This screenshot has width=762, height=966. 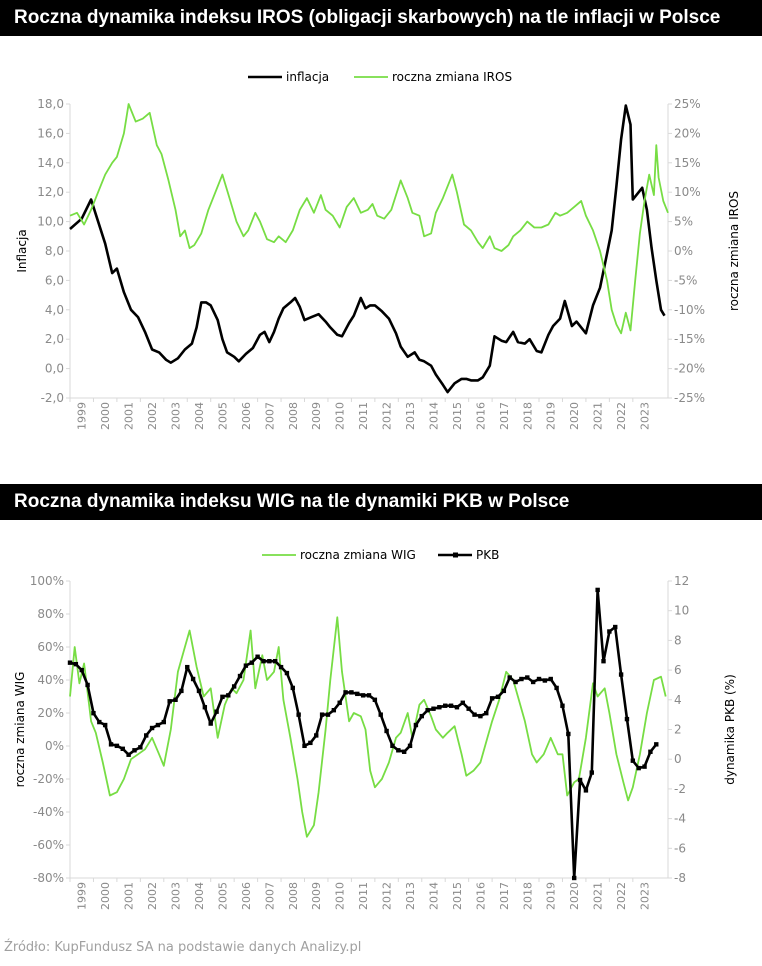 What do you see at coordinates (48, 878) in the screenshot?
I see `y-tick-label: -80%` at bounding box center [48, 878].